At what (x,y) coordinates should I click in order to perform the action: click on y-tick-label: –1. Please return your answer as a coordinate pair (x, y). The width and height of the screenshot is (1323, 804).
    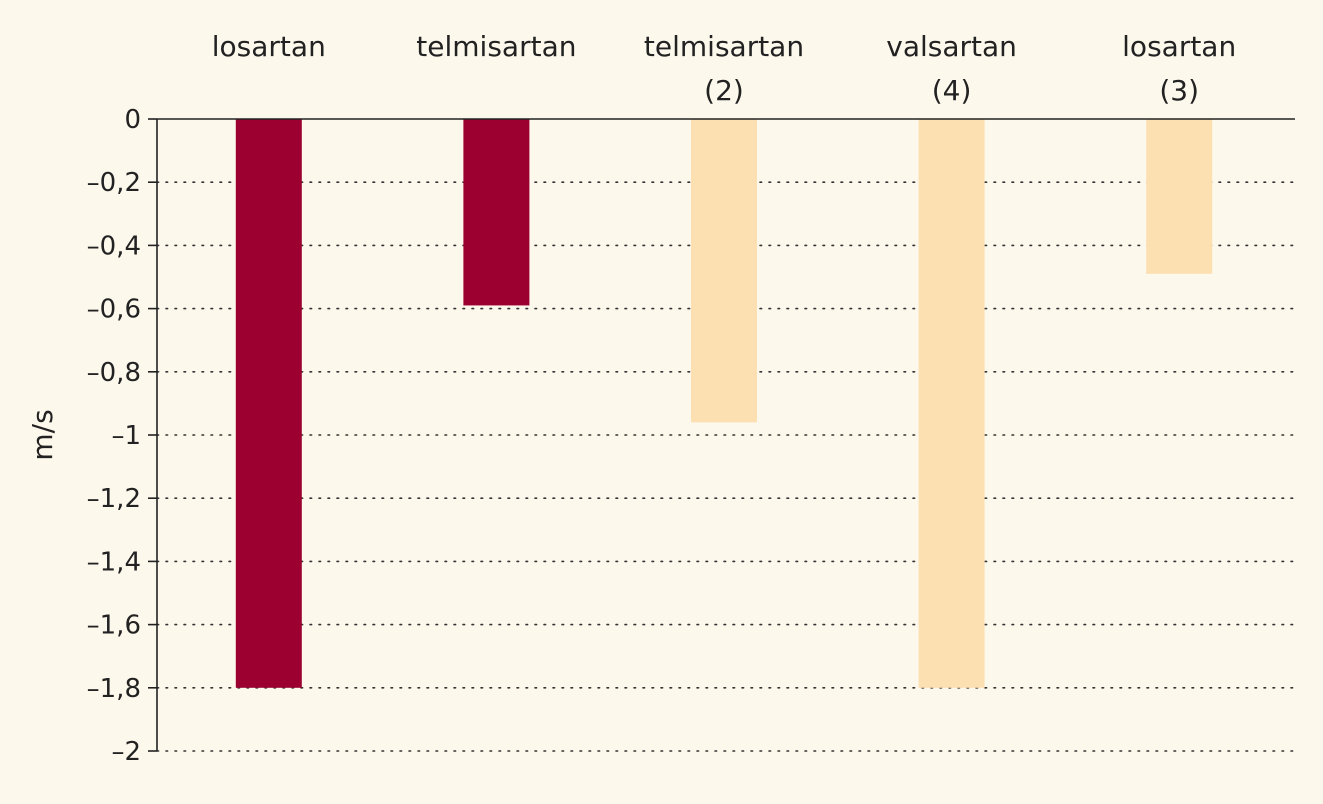
    Looking at the image, I should click on (126, 436).